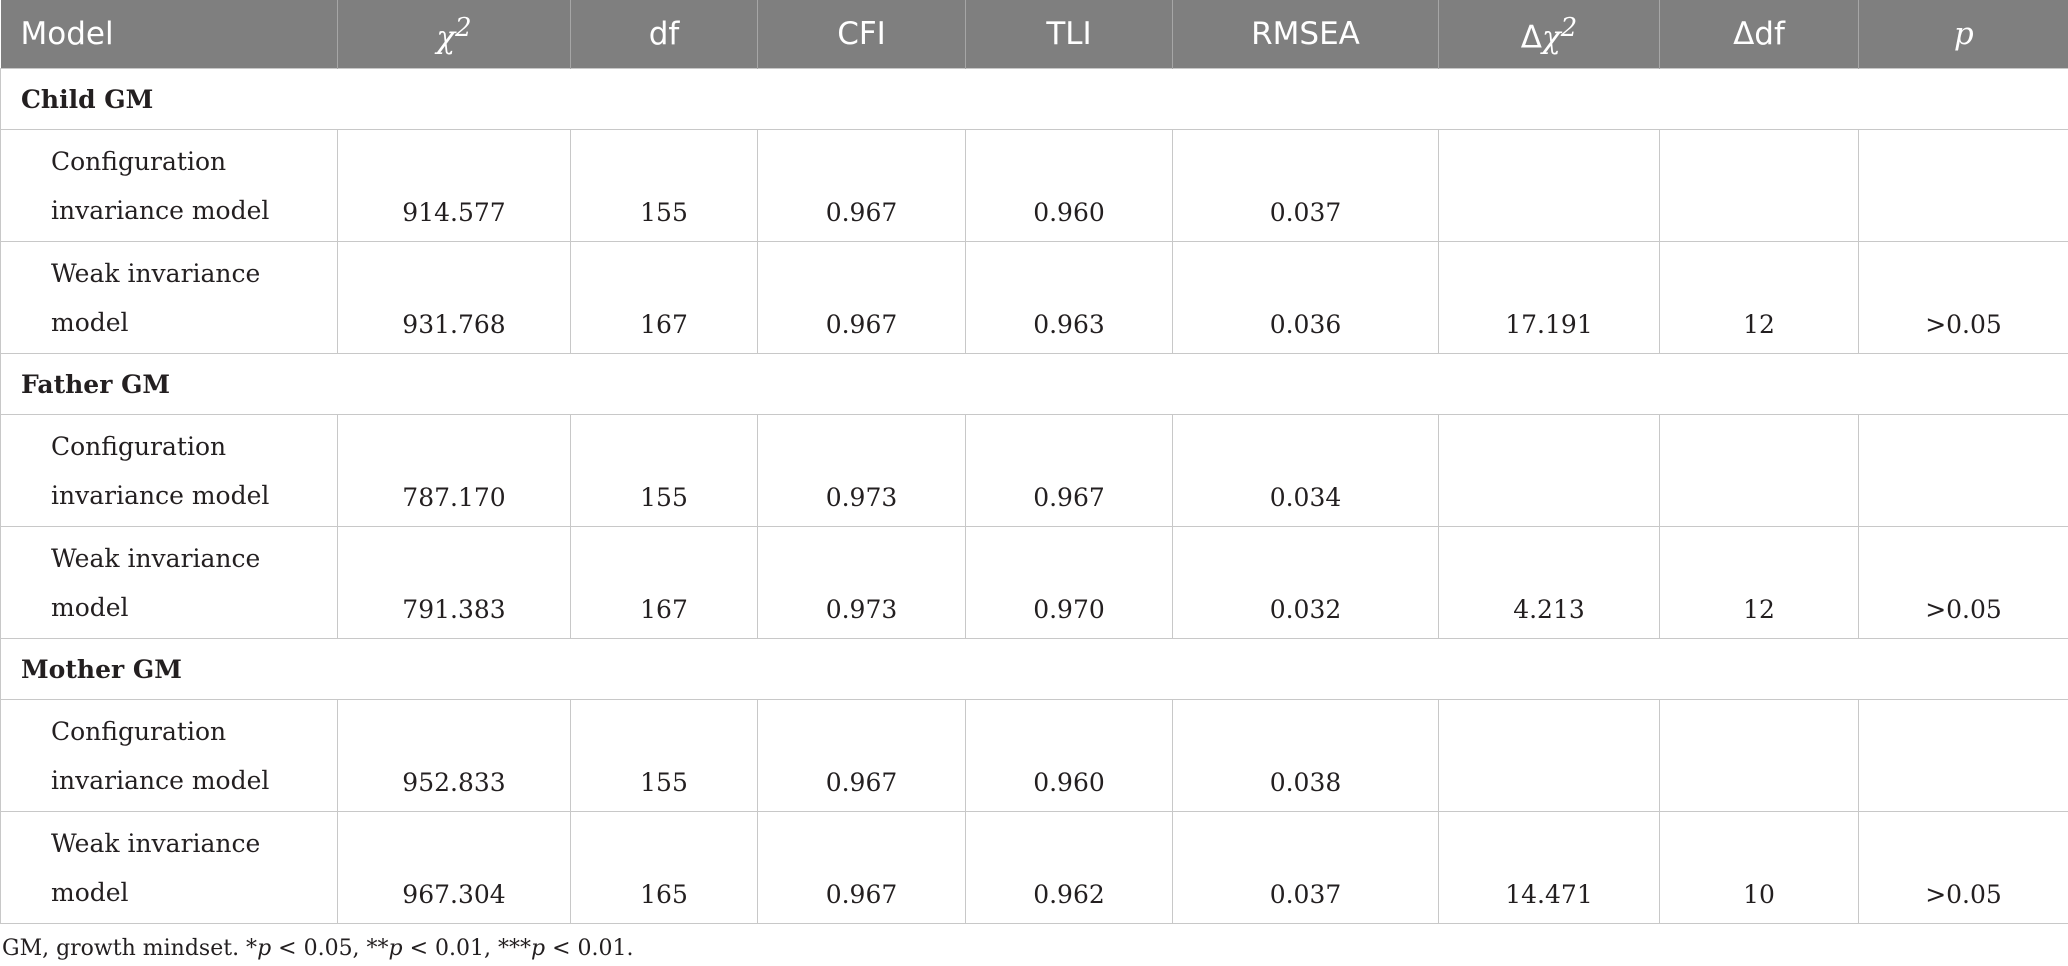 The width and height of the screenshot is (2068, 966). What do you see at coordinates (1069, 34) in the screenshot?
I see `header-tli: TLI` at bounding box center [1069, 34].